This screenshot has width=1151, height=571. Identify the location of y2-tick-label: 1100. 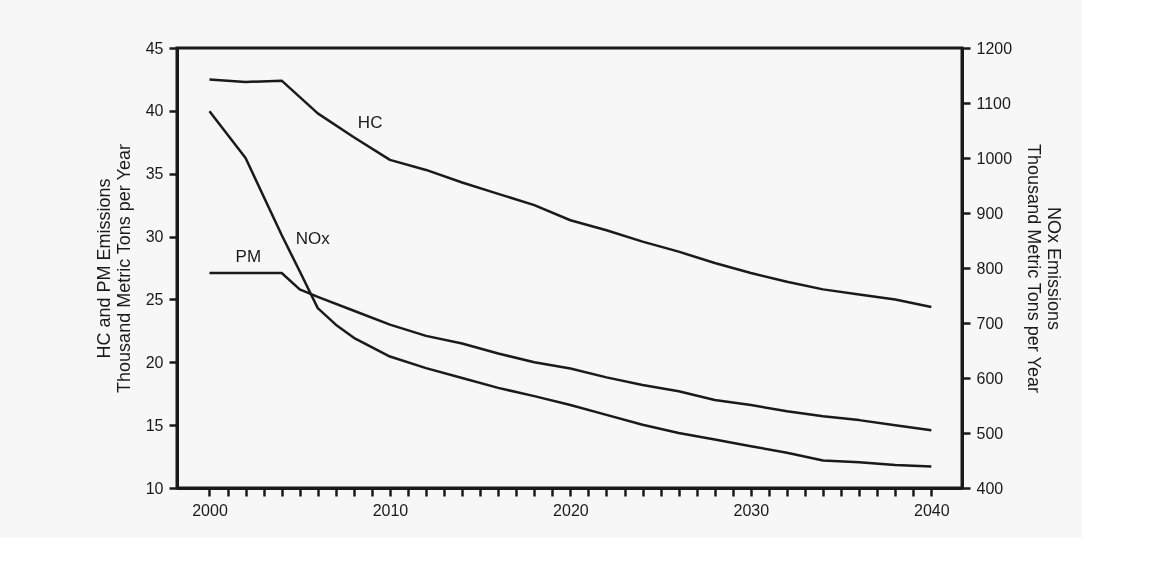
(994, 103).